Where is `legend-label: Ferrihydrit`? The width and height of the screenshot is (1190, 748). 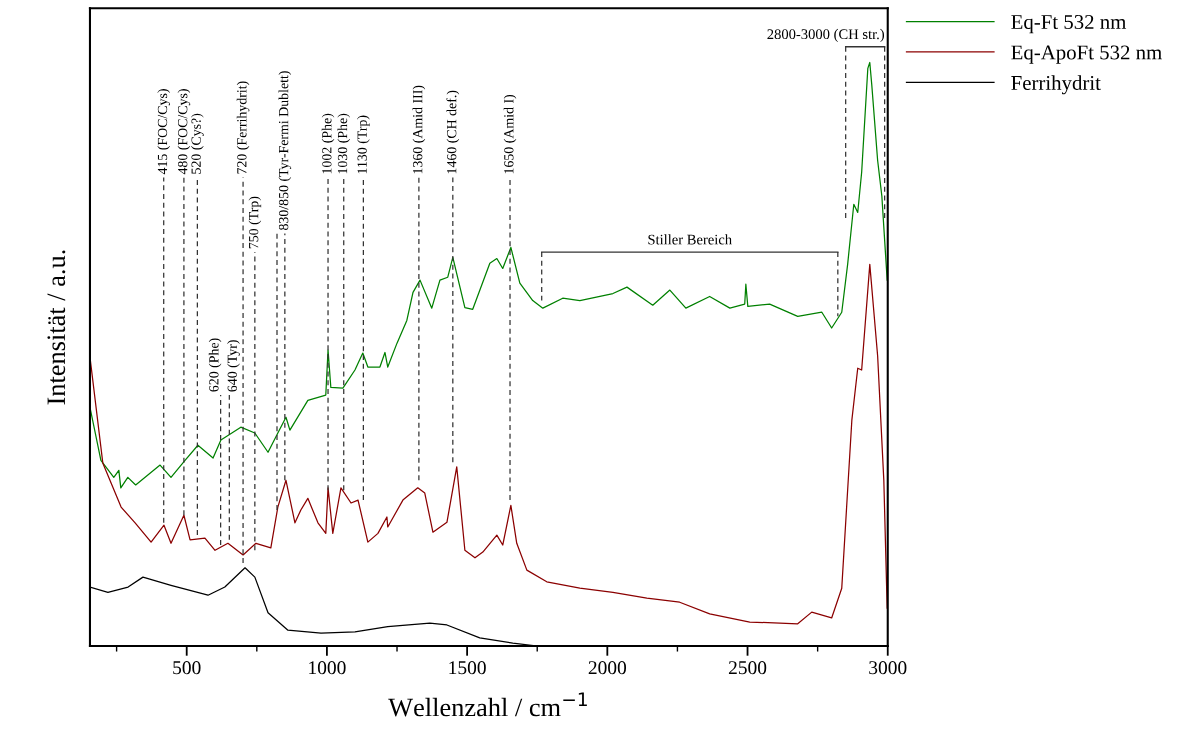 legend-label: Ferrihydrit is located at coordinates (1056, 85).